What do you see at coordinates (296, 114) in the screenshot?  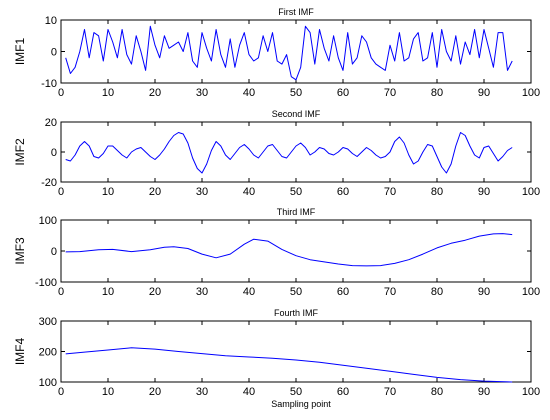 I see `panel-title: Second IMF` at bounding box center [296, 114].